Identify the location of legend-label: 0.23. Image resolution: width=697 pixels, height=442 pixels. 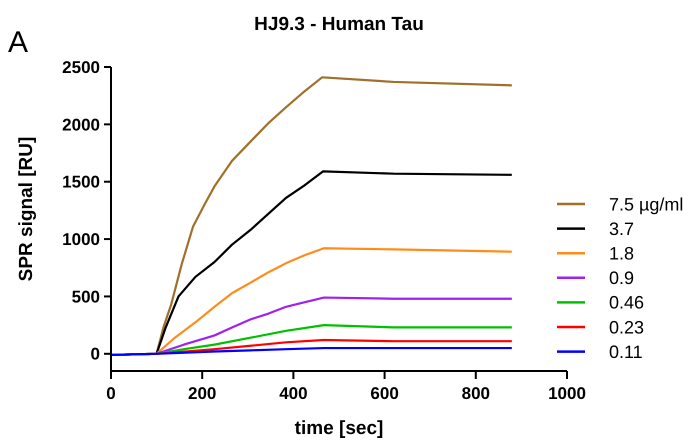
(626, 327).